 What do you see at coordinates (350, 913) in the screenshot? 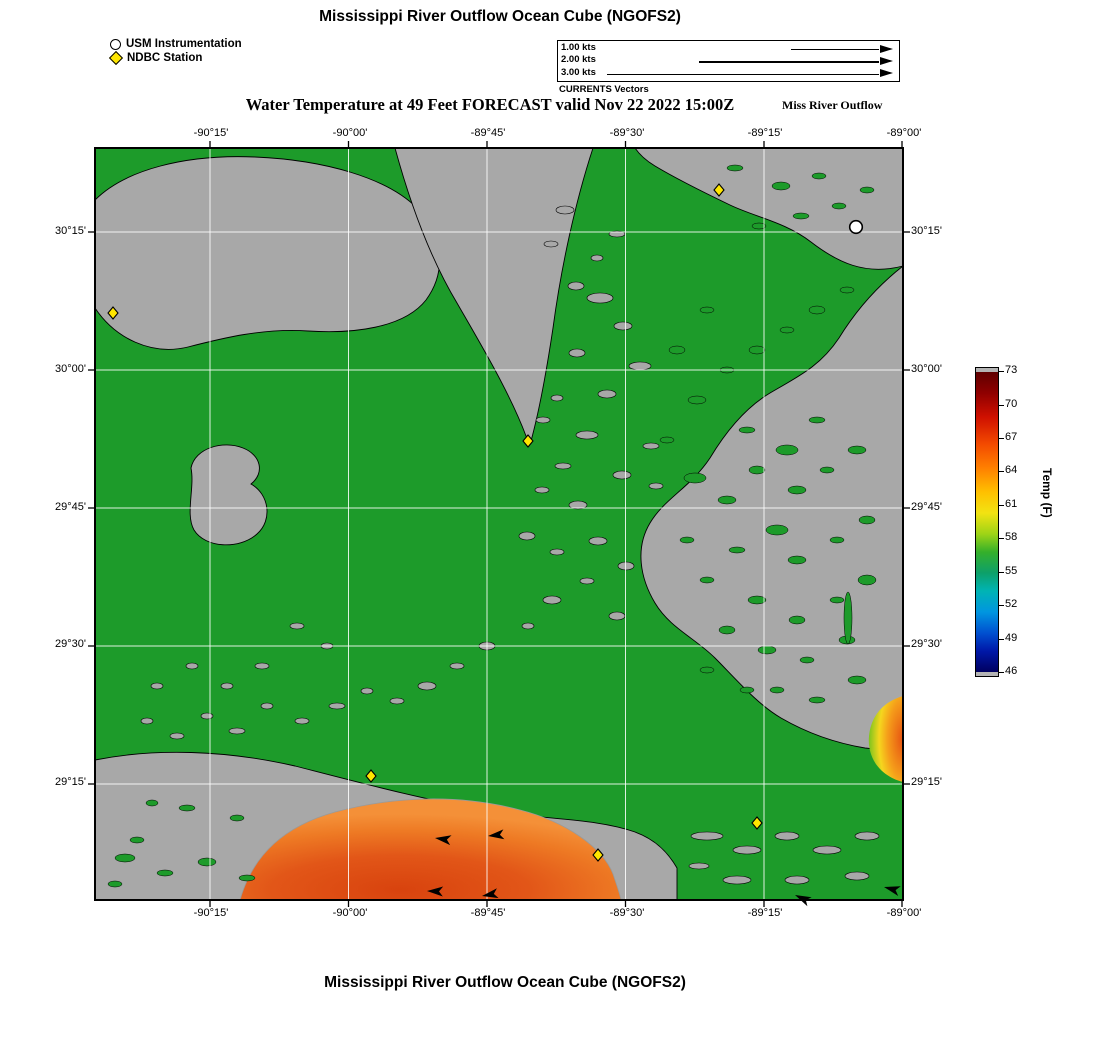
I see `x-tick-label-bottom: -90°00'` at bounding box center [350, 913].